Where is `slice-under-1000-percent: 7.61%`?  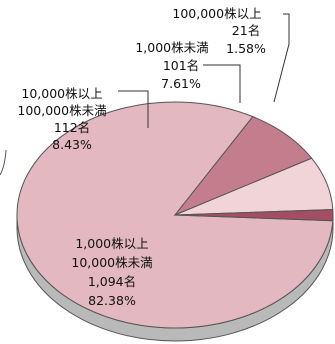 slice-under-1000-percent: 7.61% is located at coordinates (181, 83).